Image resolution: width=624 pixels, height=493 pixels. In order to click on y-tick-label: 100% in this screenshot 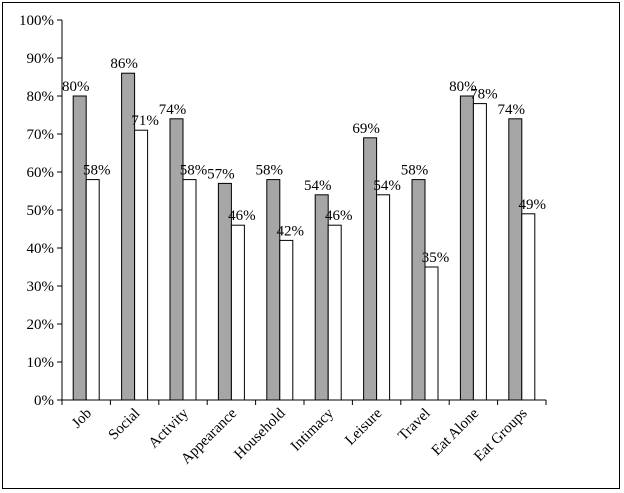, I will do `click(36, 21)`.